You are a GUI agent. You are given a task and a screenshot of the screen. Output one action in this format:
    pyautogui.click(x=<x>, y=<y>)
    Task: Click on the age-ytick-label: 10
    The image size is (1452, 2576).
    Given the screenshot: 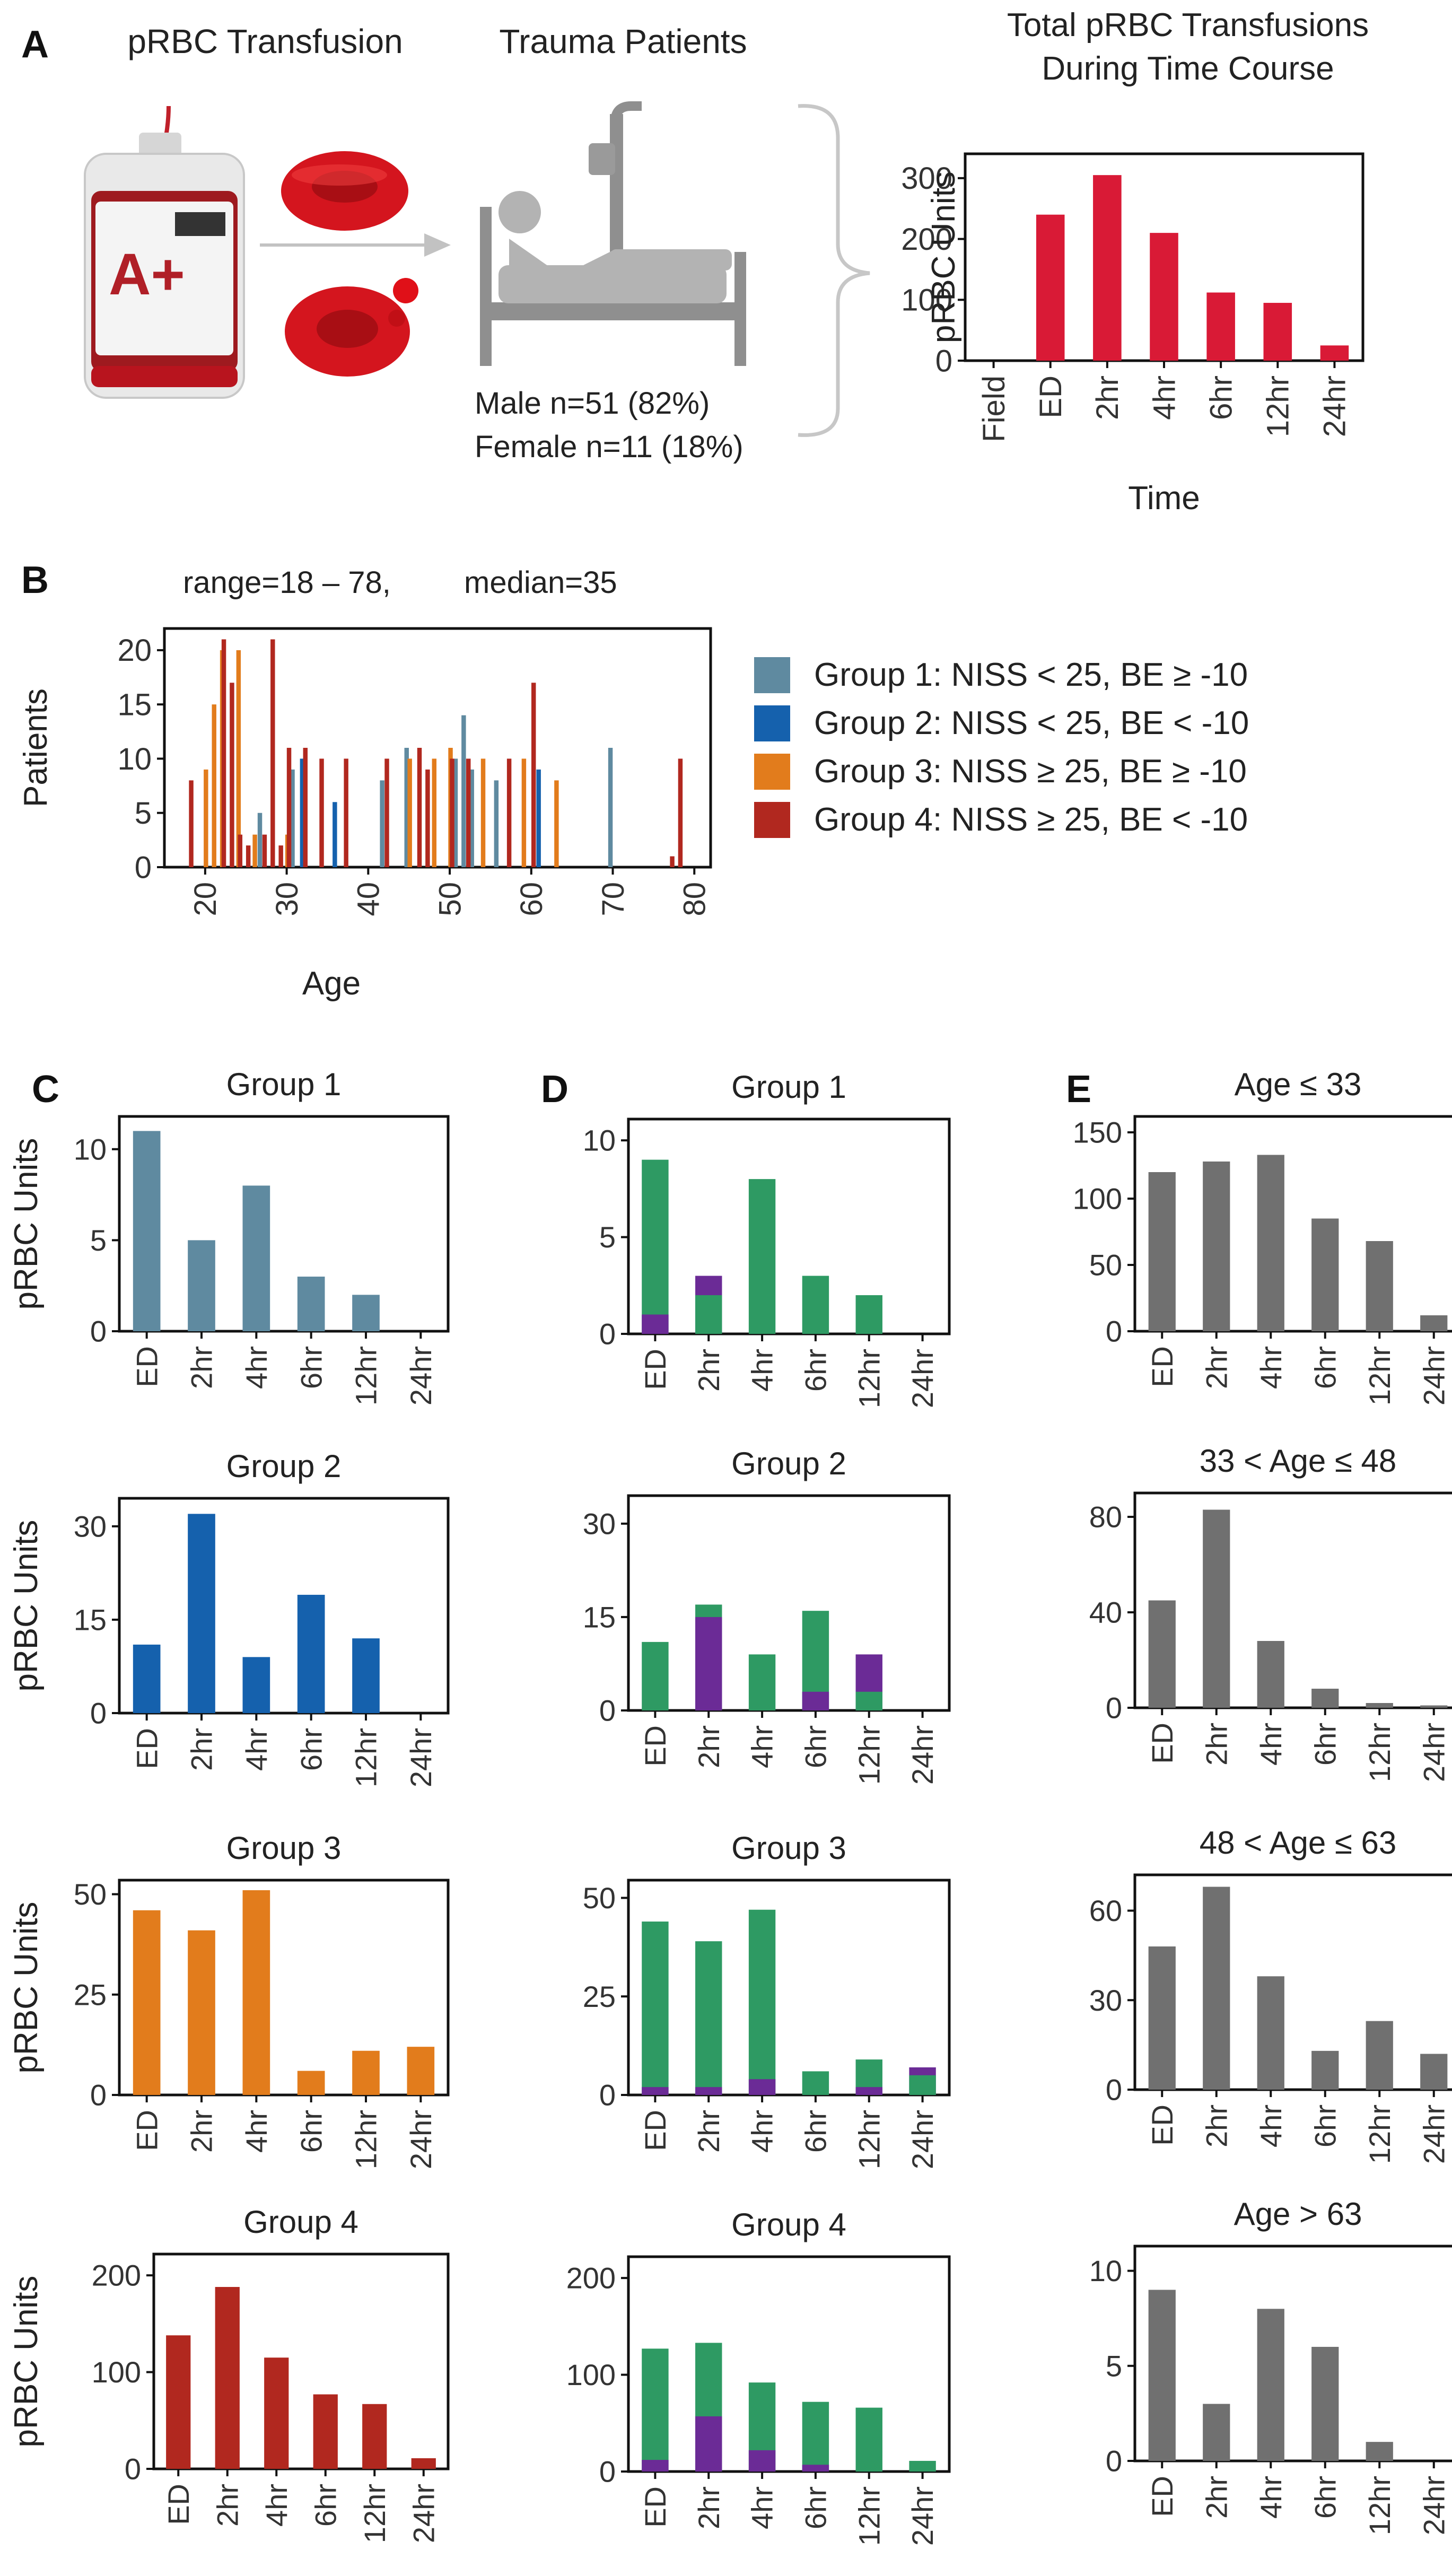 What is the action you would take?
    pyautogui.click(x=134, y=759)
    